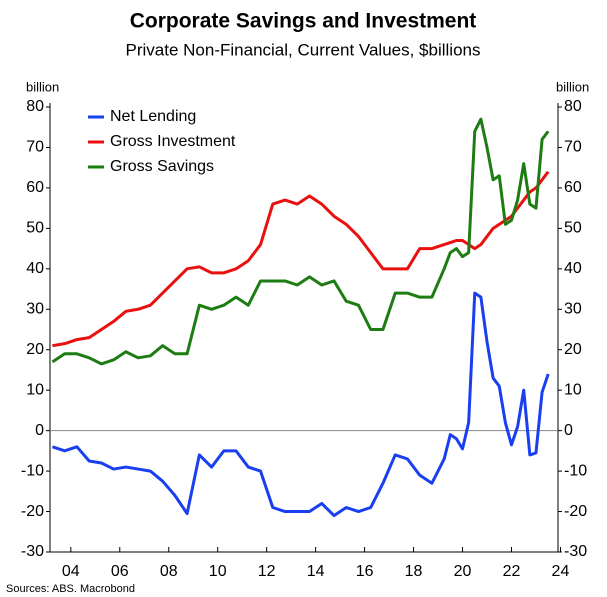 This screenshot has height=597, width=607. I want to click on y-tick-label: 80, so click(35, 106).